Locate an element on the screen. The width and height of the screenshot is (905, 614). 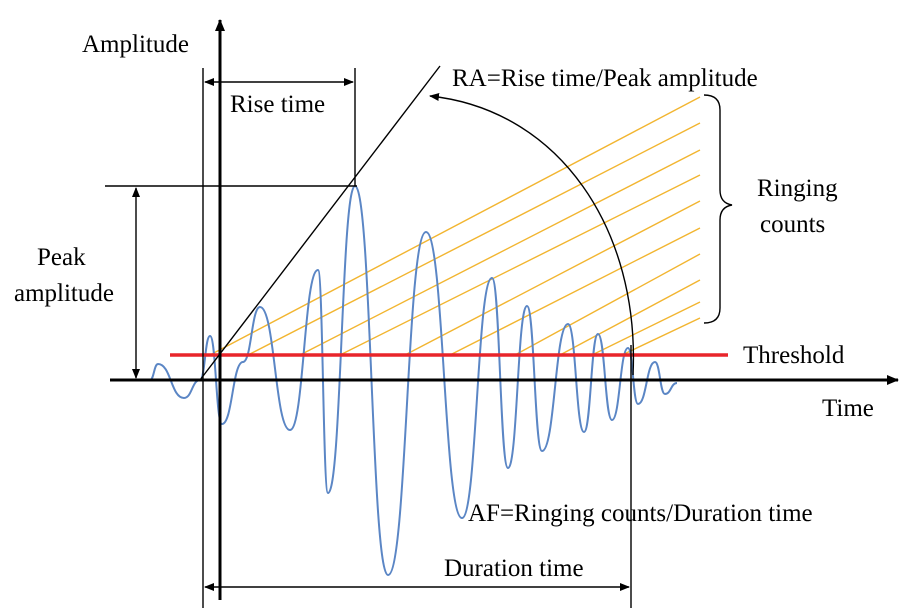
ra-formula-label: RA=Rise time/Peak amplitude is located at coordinates (605, 78).